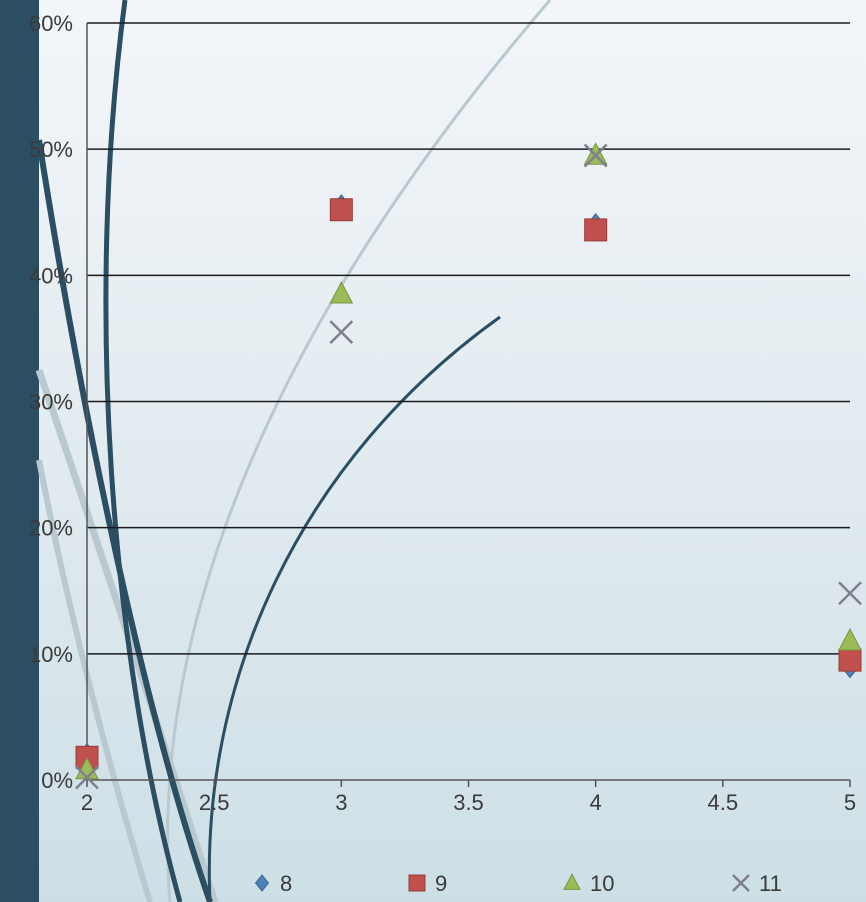 The image size is (866, 902). I want to click on legend-label-10: 10, so click(602, 883).